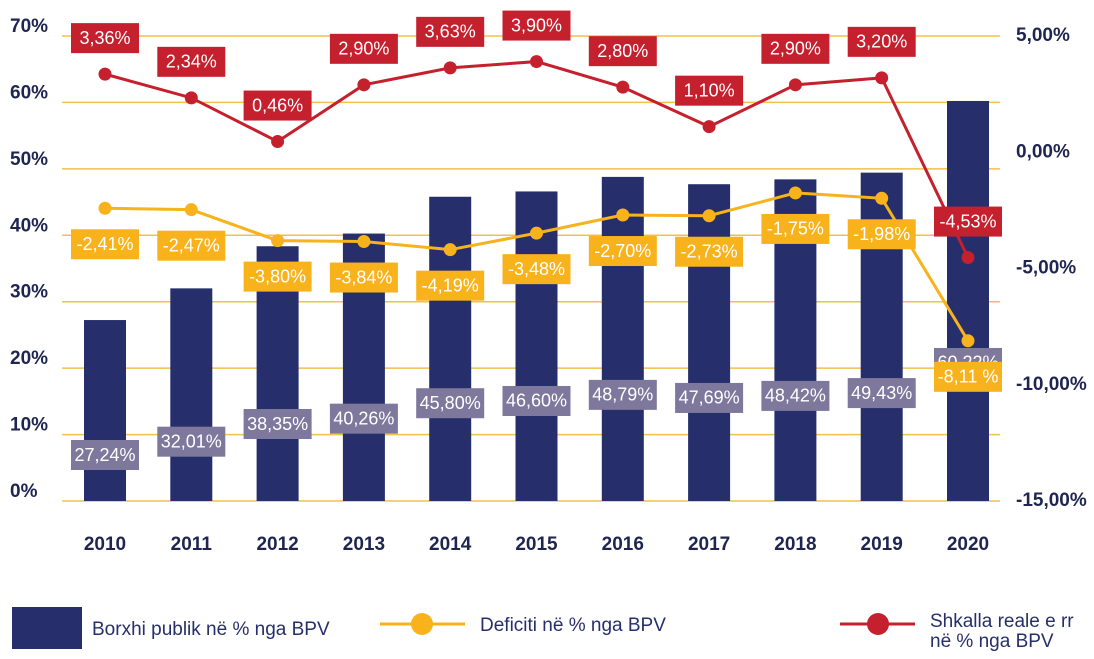 The height and width of the screenshot is (659, 1094). What do you see at coordinates (29, 26) in the screenshot?
I see `y-tick-label: 70%` at bounding box center [29, 26].